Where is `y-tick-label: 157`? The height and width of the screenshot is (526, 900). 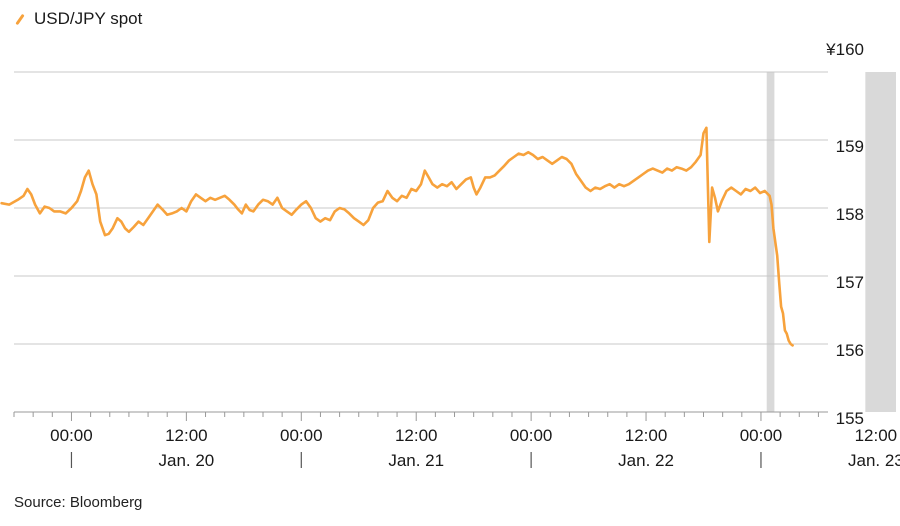 y-tick-label: 157 is located at coordinates (850, 282).